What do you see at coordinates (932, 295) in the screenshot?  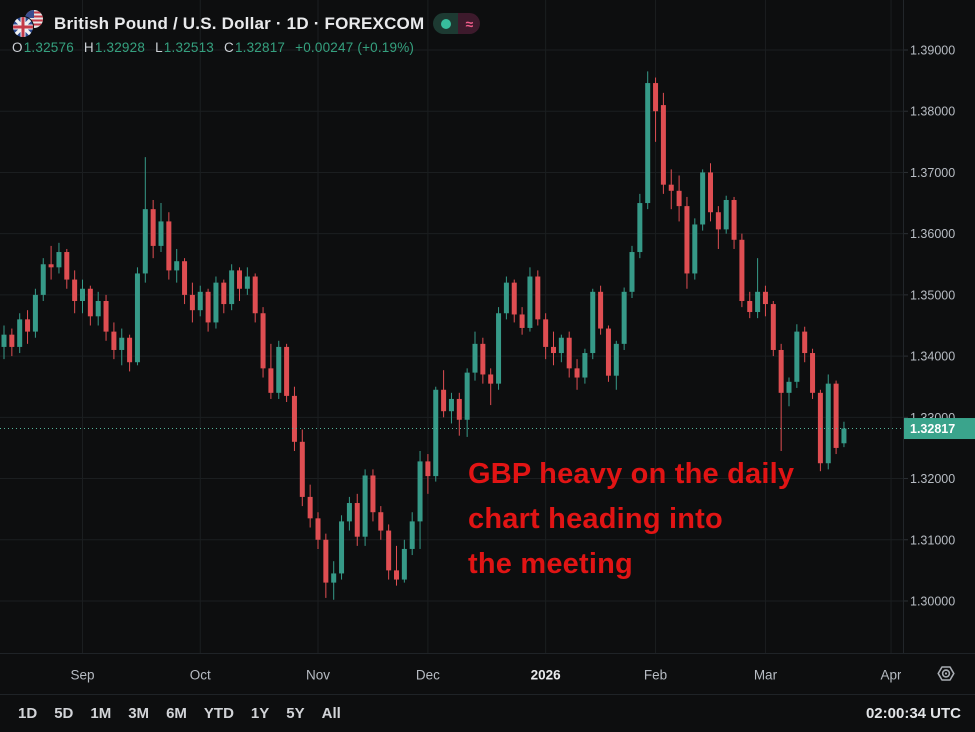 I see `price-axis-label: 1.35000` at bounding box center [932, 295].